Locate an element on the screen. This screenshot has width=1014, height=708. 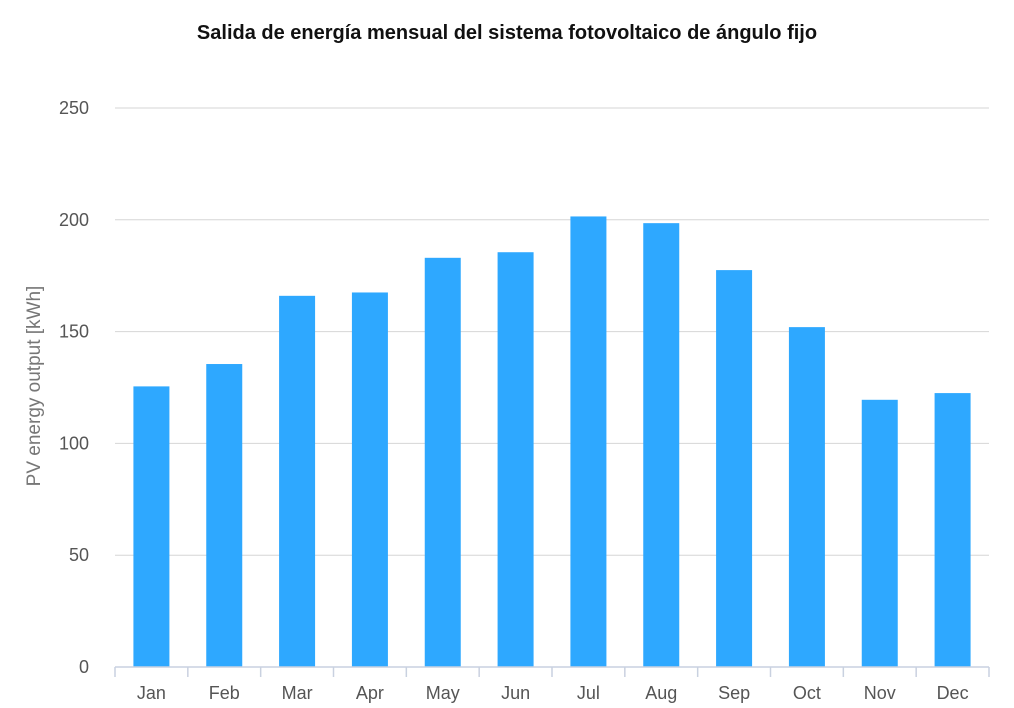
bar-sep is located at coordinates (734, 468).